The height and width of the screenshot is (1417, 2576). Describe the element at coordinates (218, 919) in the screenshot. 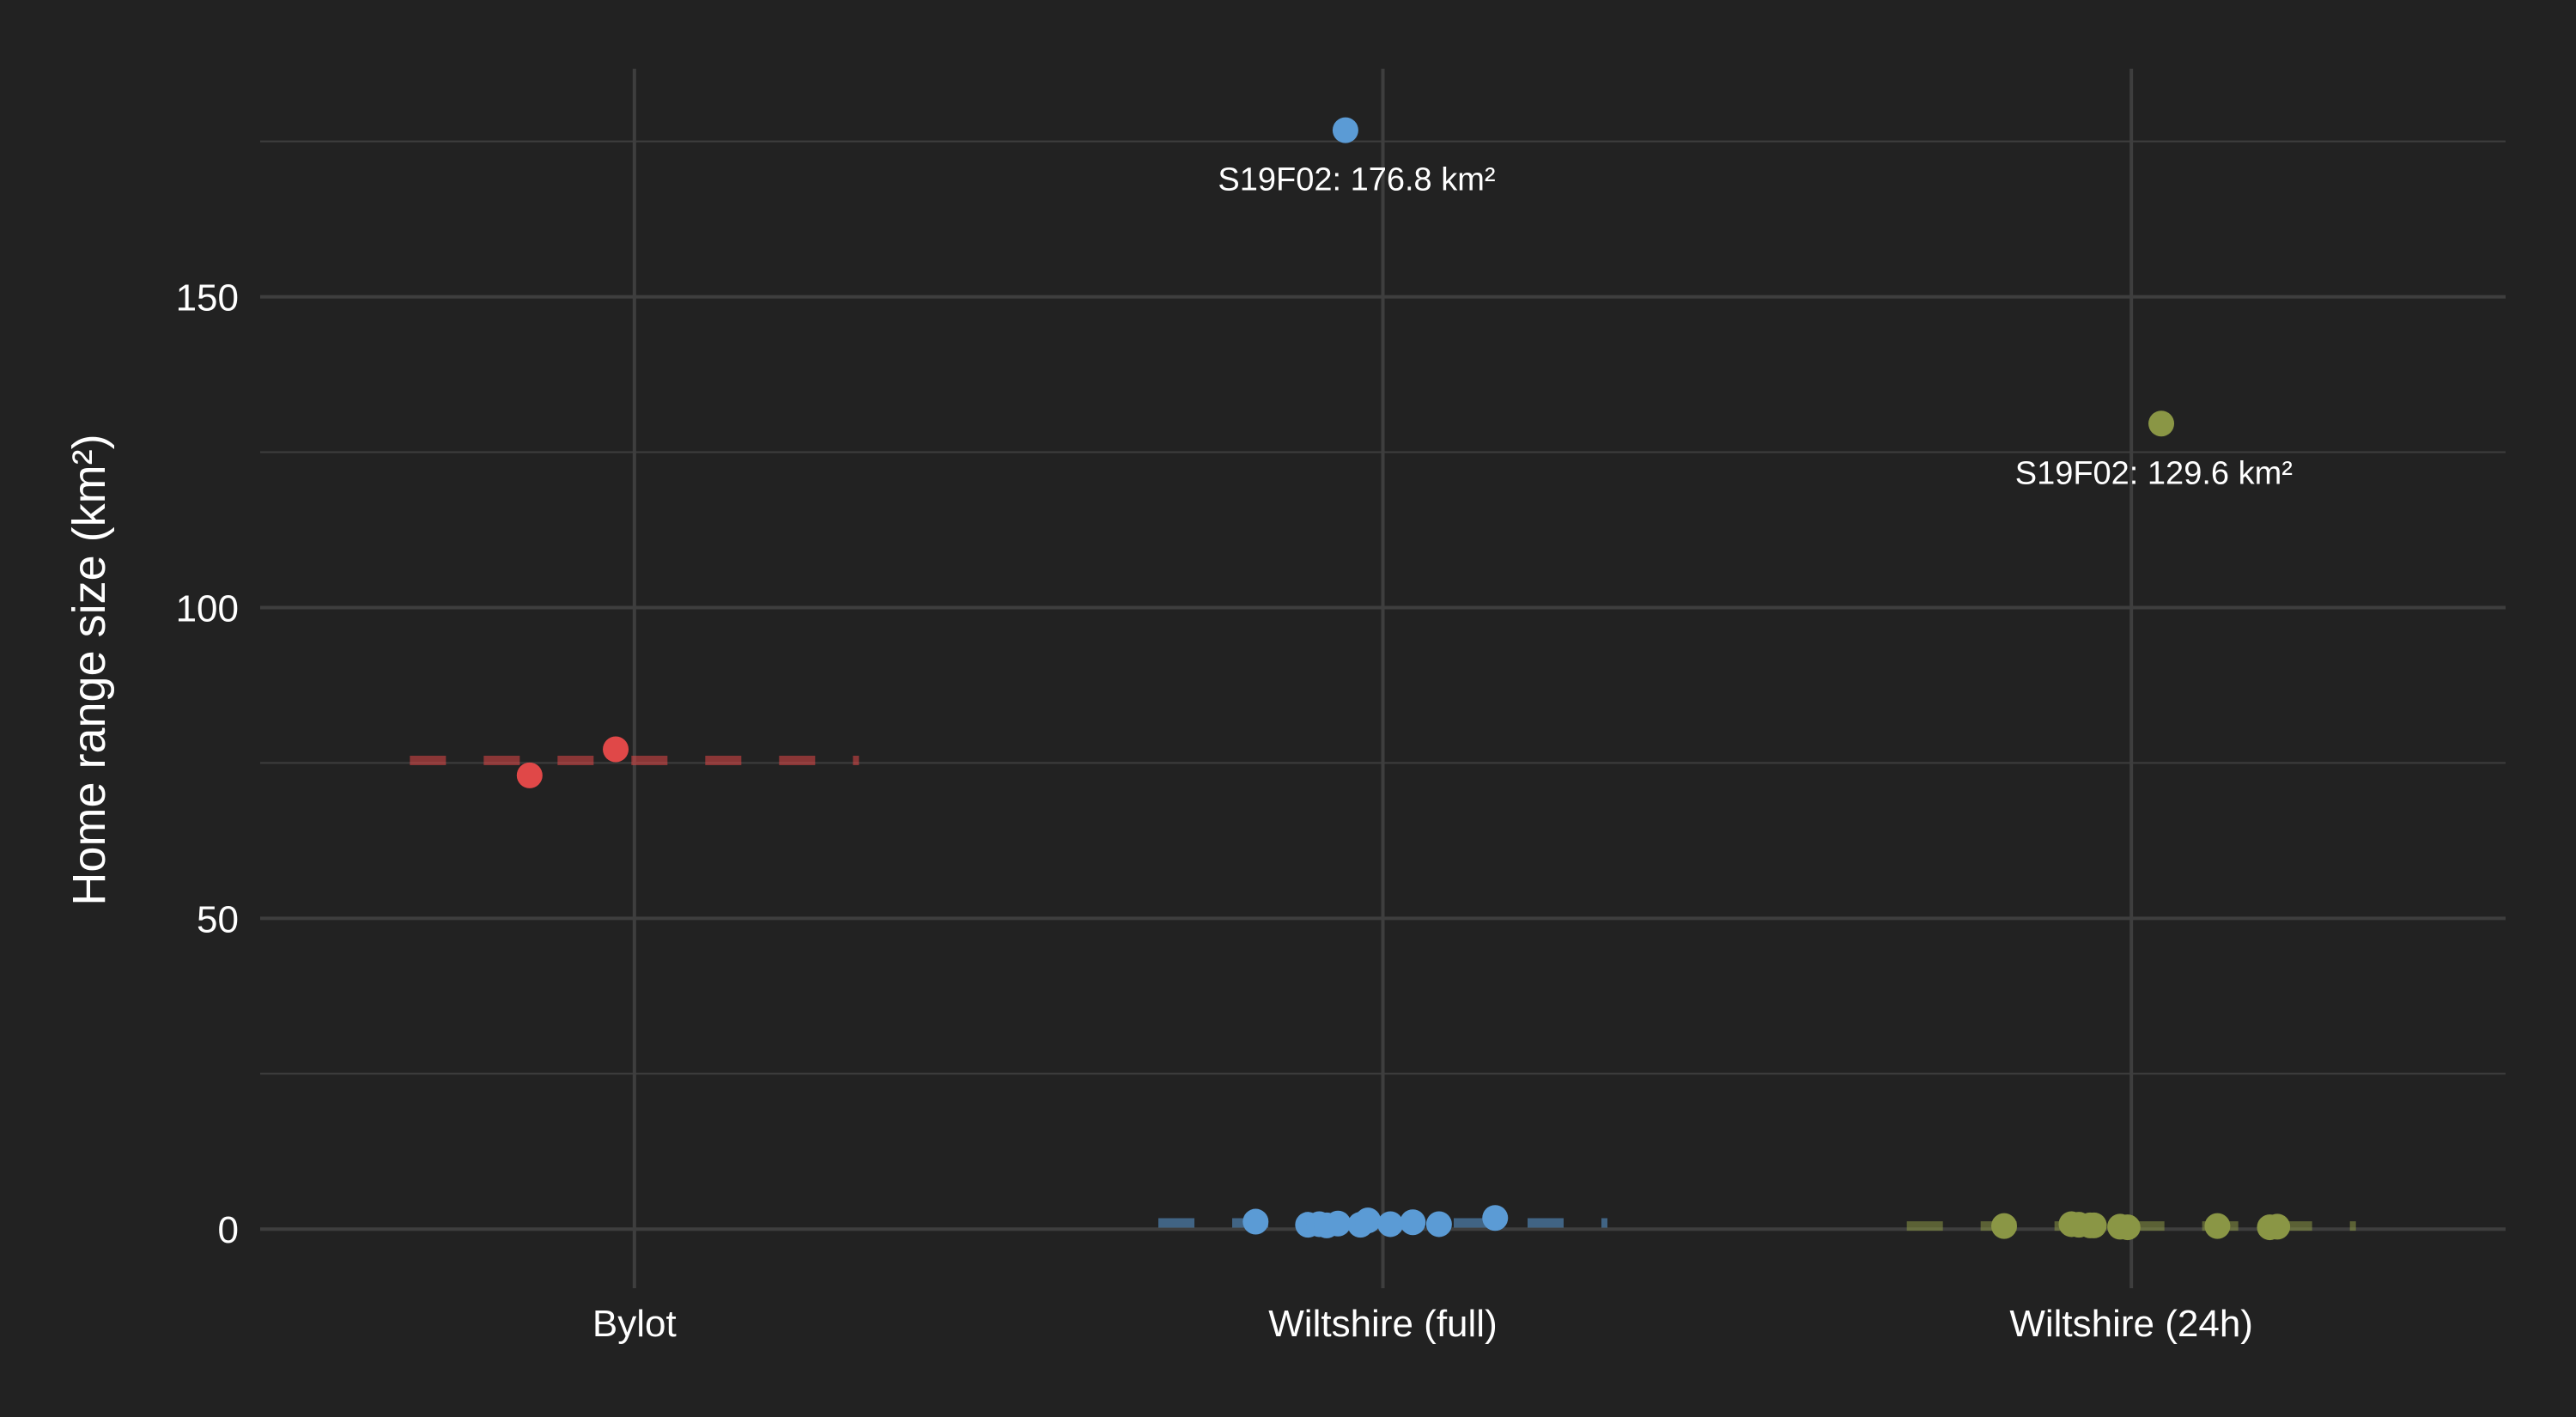

I see `y-tick-label: 50` at that location.